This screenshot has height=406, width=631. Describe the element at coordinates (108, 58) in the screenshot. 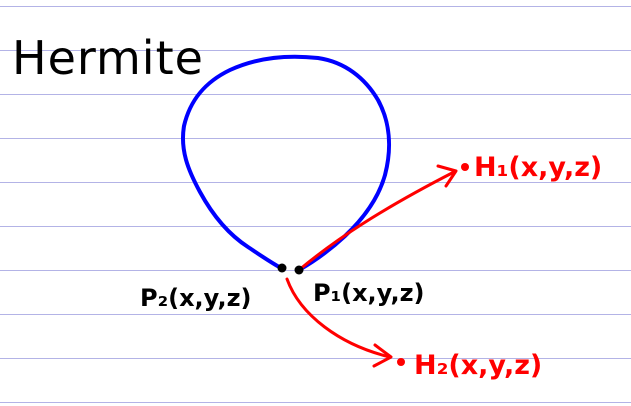

I see `page-title: Hermite` at that location.